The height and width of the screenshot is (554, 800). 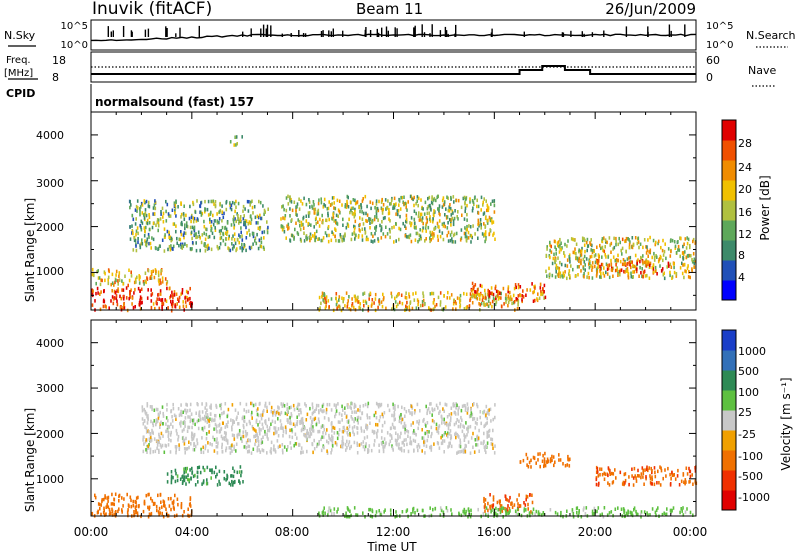 I want to click on vel-cbar-tick-25: 25, so click(x=745, y=412).